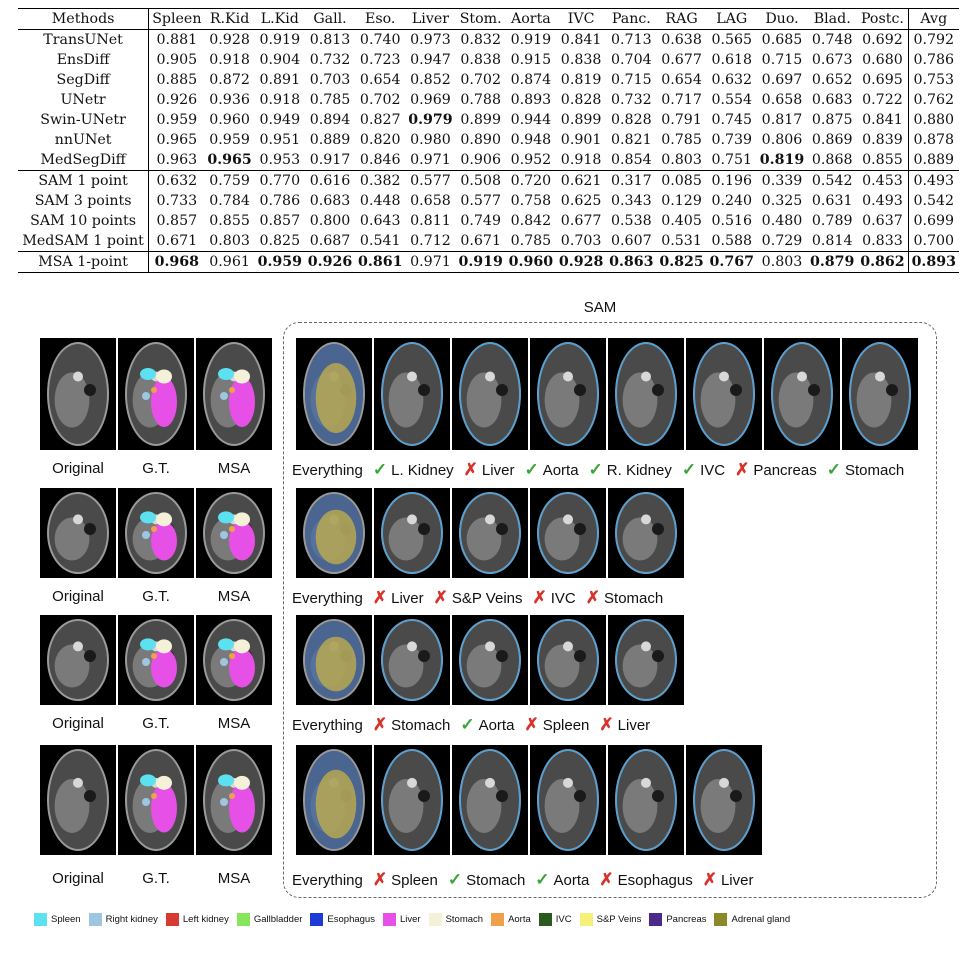  I want to click on score-cell: 0.806, so click(782, 140).